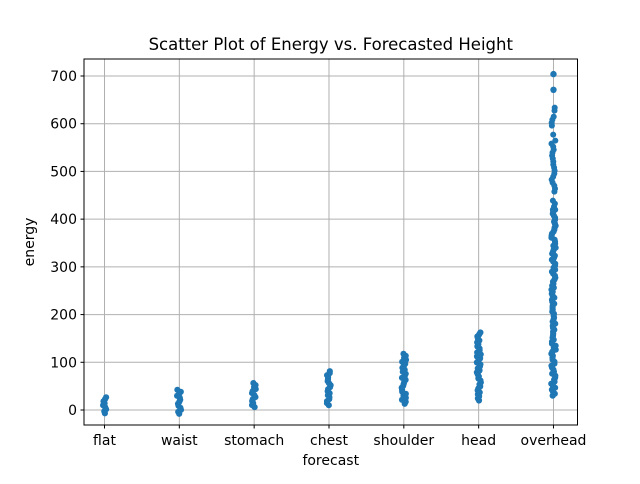  What do you see at coordinates (105, 405) in the screenshot?
I see `scatter-strip-flat` at bounding box center [105, 405].